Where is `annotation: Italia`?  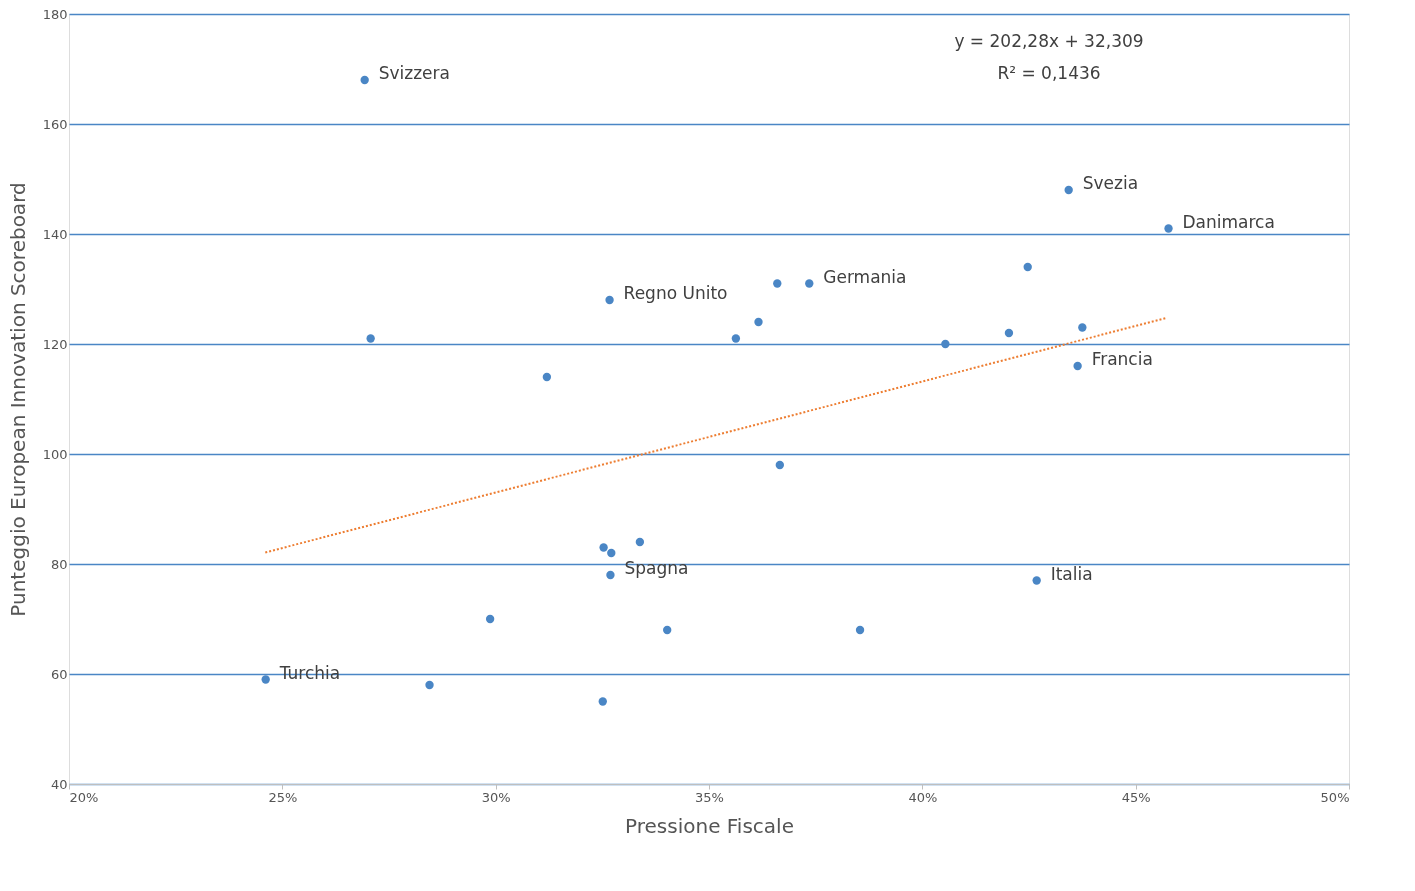 annotation: Italia is located at coordinates (1071, 573).